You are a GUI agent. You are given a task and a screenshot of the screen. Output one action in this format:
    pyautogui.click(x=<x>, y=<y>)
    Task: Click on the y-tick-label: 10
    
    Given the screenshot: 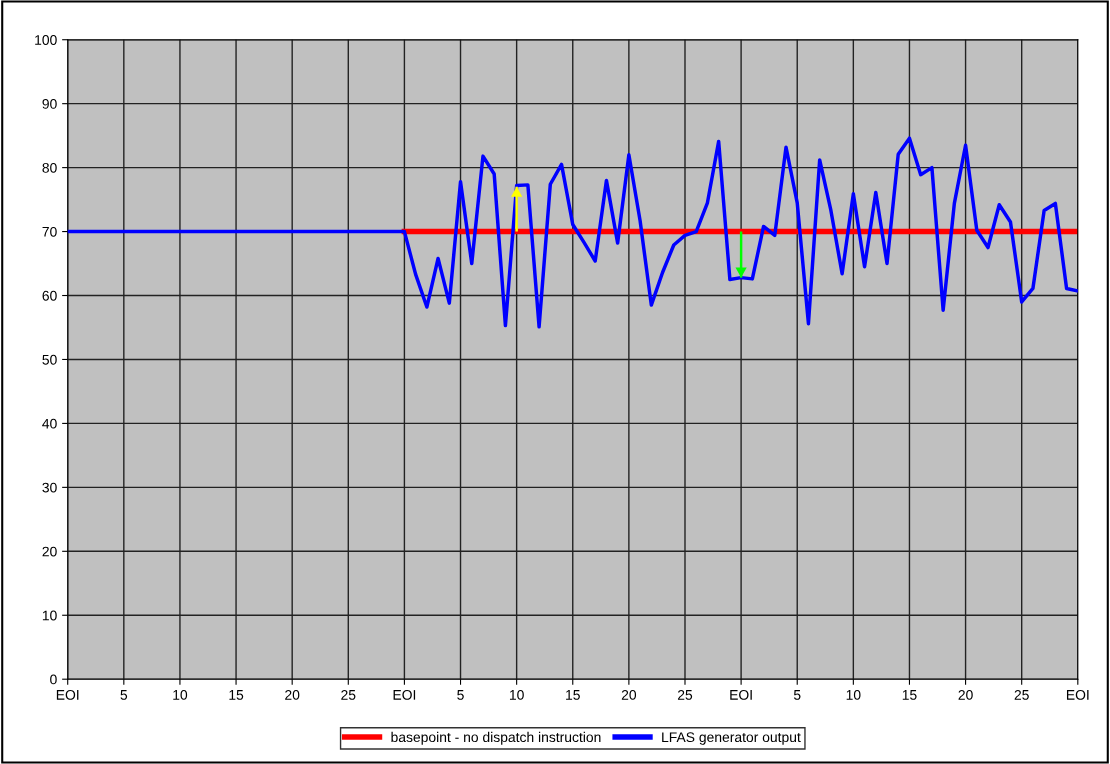 What is the action you would take?
    pyautogui.click(x=49, y=615)
    